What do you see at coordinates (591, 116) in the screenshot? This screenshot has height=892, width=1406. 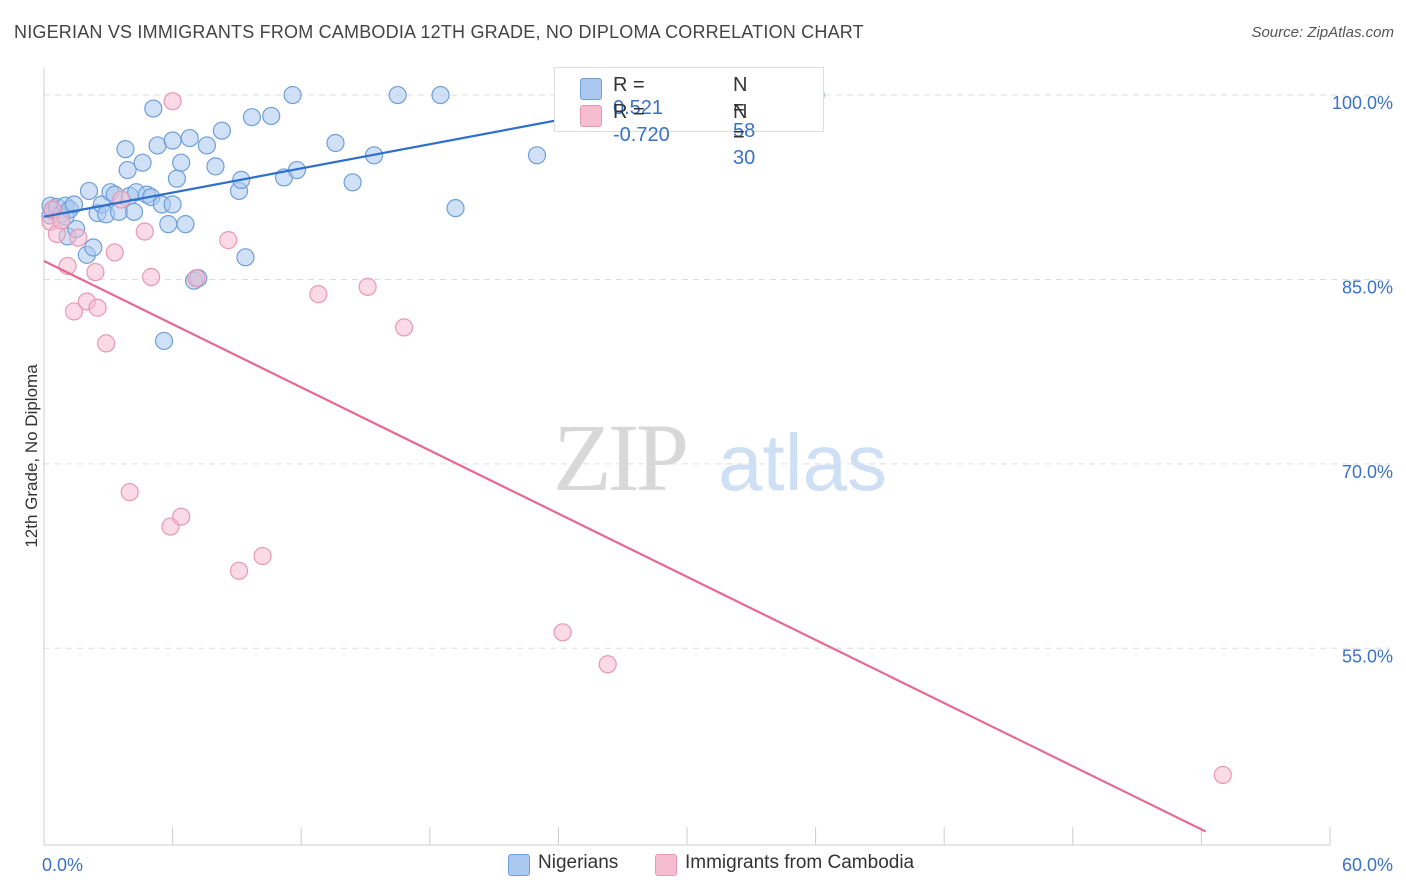 I see `legend-swatch-pink` at bounding box center [591, 116].